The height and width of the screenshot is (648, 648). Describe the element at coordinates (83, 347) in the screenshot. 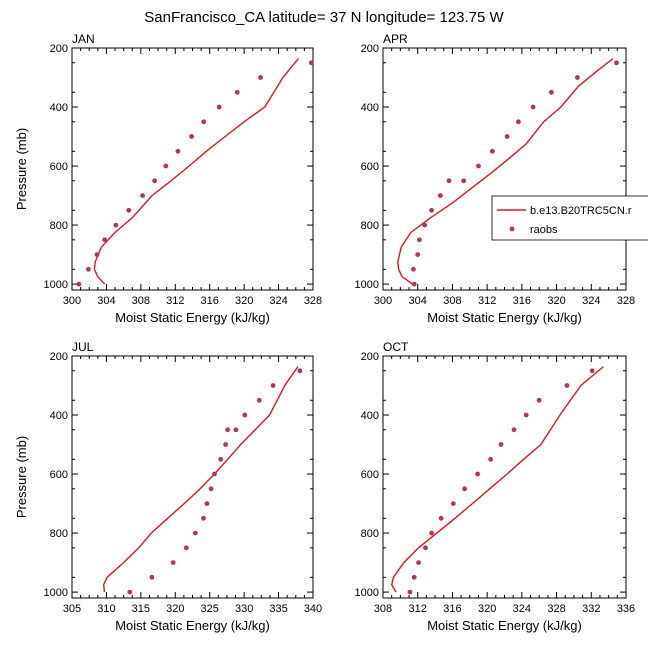

I see `panel-label: JUL` at that location.